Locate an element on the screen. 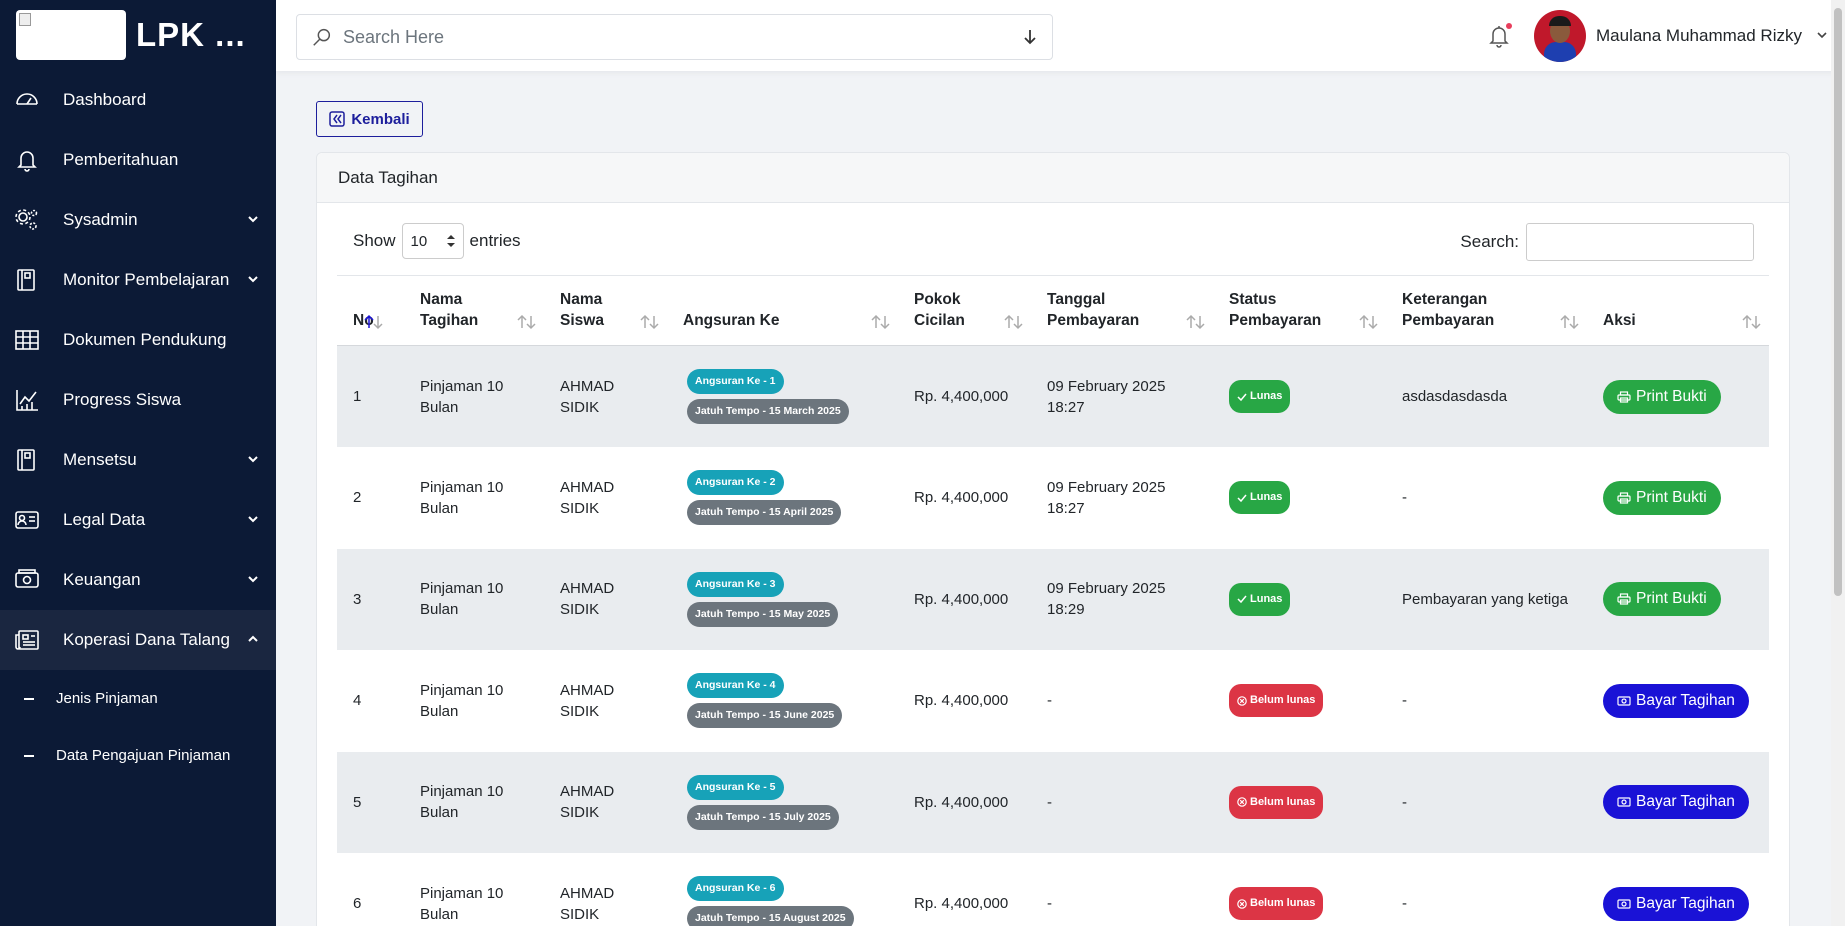  angsuran-badge: Angsuran Ke - 2 is located at coordinates (735, 483).